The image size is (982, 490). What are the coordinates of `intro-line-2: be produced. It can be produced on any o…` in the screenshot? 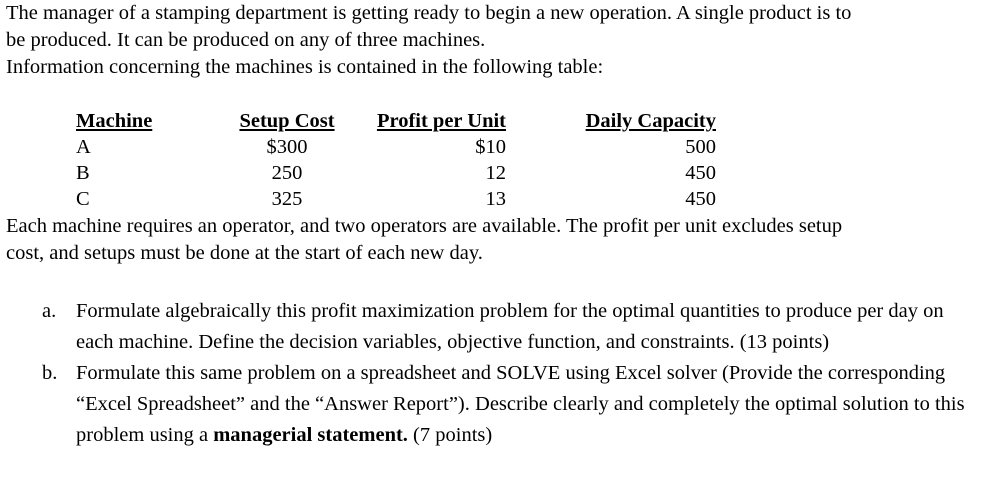 It's located at (246, 40).